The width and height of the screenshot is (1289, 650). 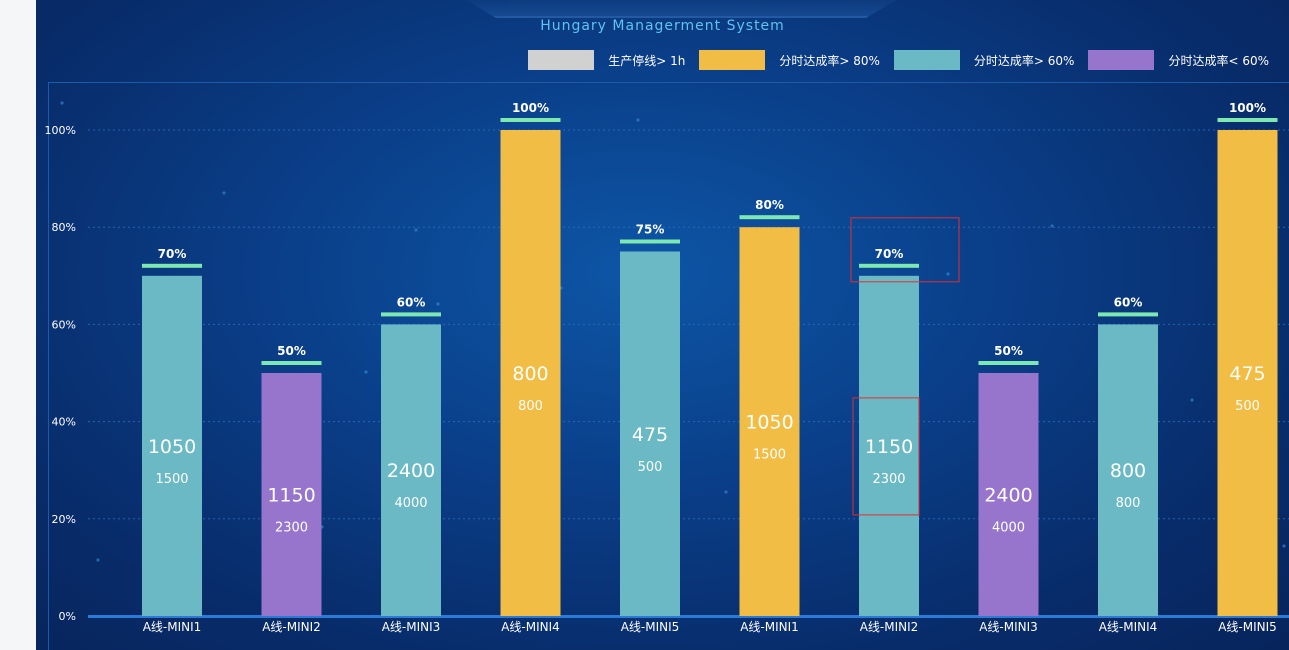 I want to click on bar-percent-label-5: 80%, so click(x=769, y=205).